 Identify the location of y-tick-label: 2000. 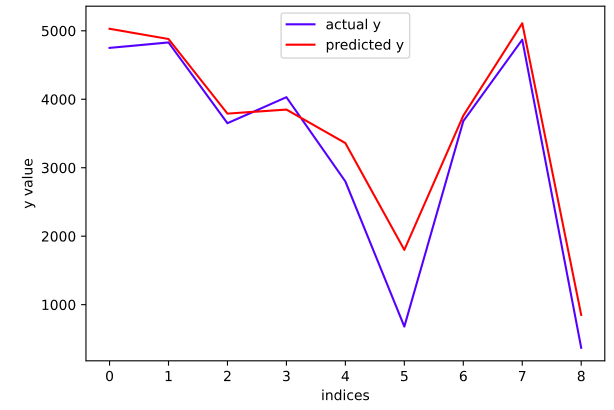
(59, 236).